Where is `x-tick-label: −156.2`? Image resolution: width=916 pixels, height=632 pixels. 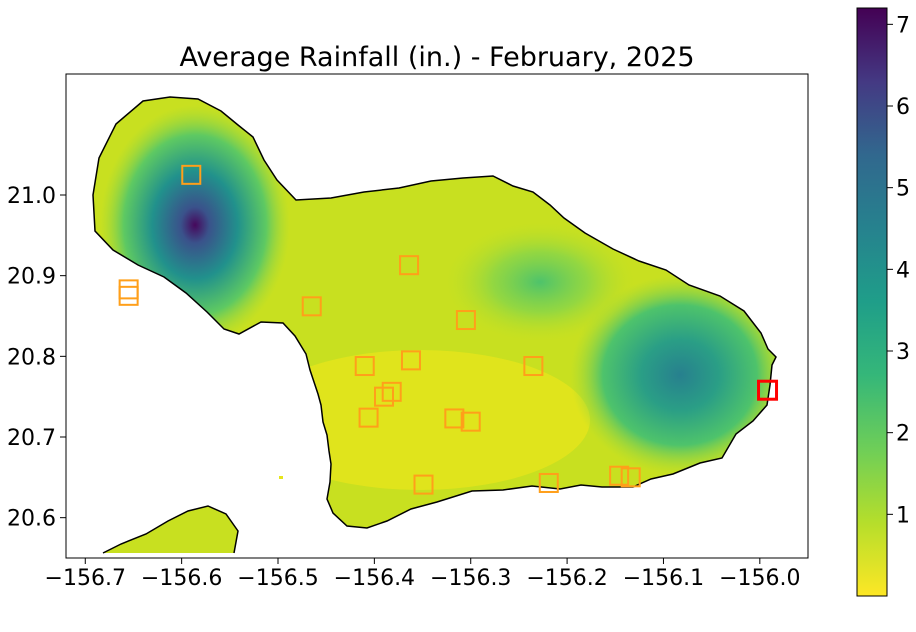
x-tick-label: −156.2 is located at coordinates (566, 578).